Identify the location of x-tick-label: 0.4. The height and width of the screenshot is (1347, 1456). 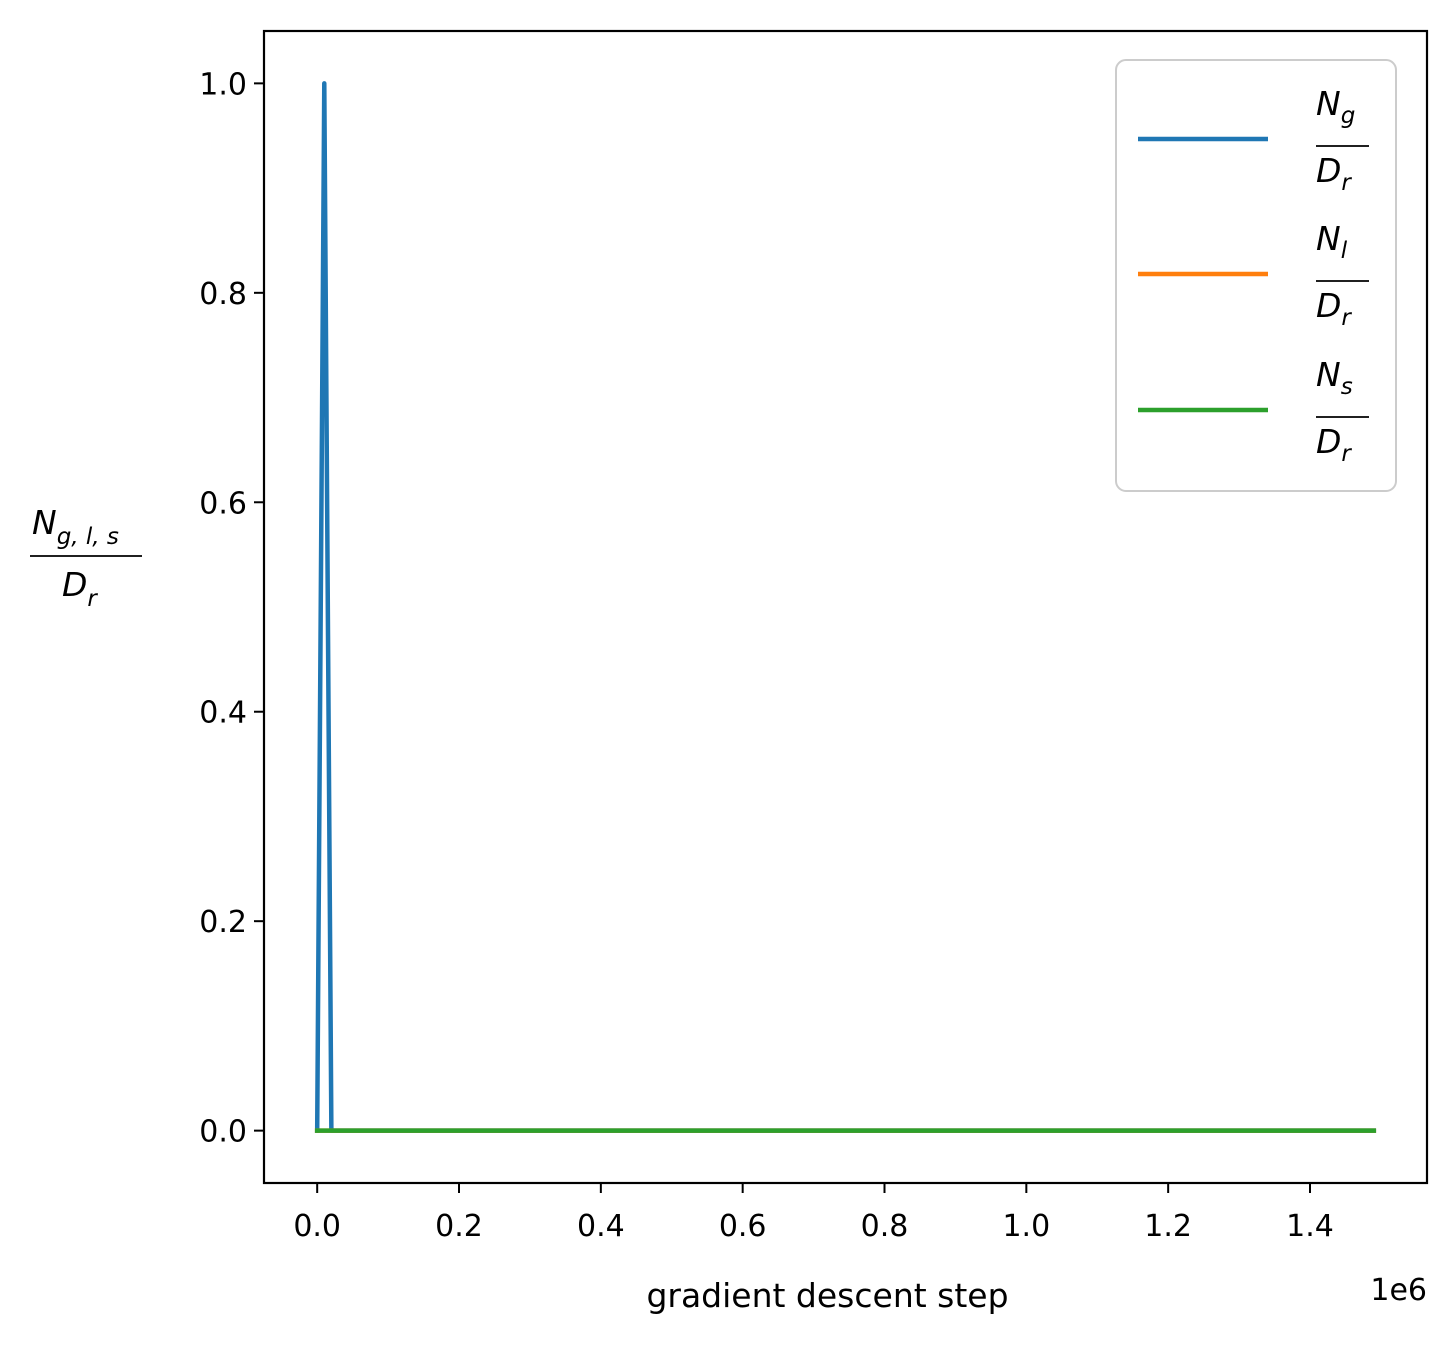
(601, 1226).